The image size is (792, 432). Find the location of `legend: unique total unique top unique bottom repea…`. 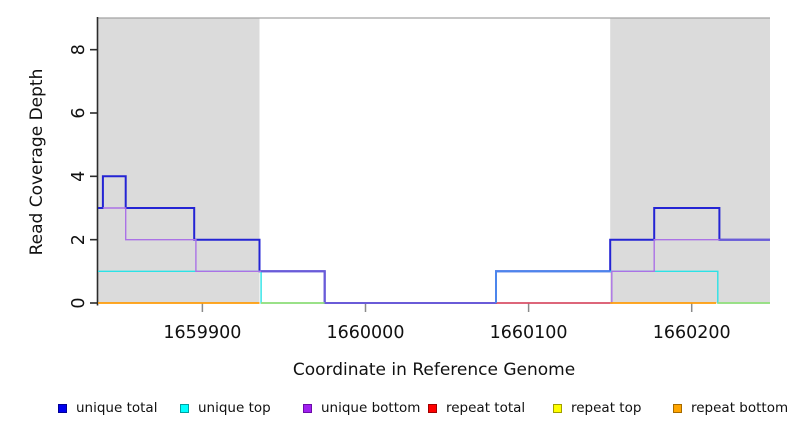

legend: unique total unique top unique bottom repea… is located at coordinates (396, 408).